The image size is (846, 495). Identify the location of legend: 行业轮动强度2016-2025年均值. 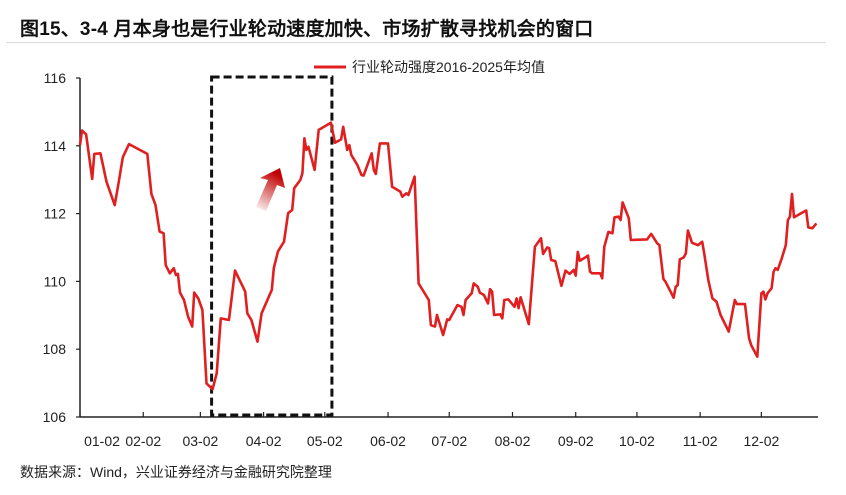
(429, 67).